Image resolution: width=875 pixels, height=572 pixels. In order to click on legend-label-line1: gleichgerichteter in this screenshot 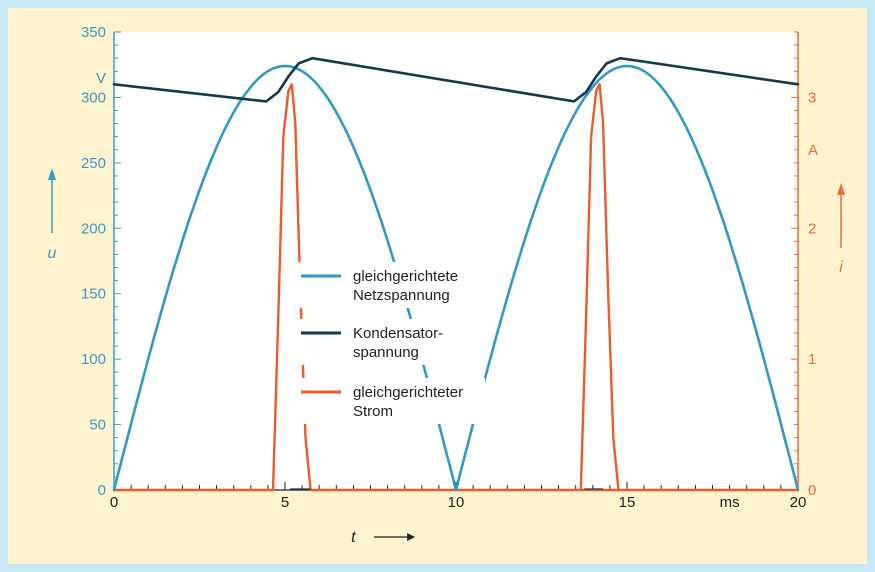, I will do `click(408, 392)`.